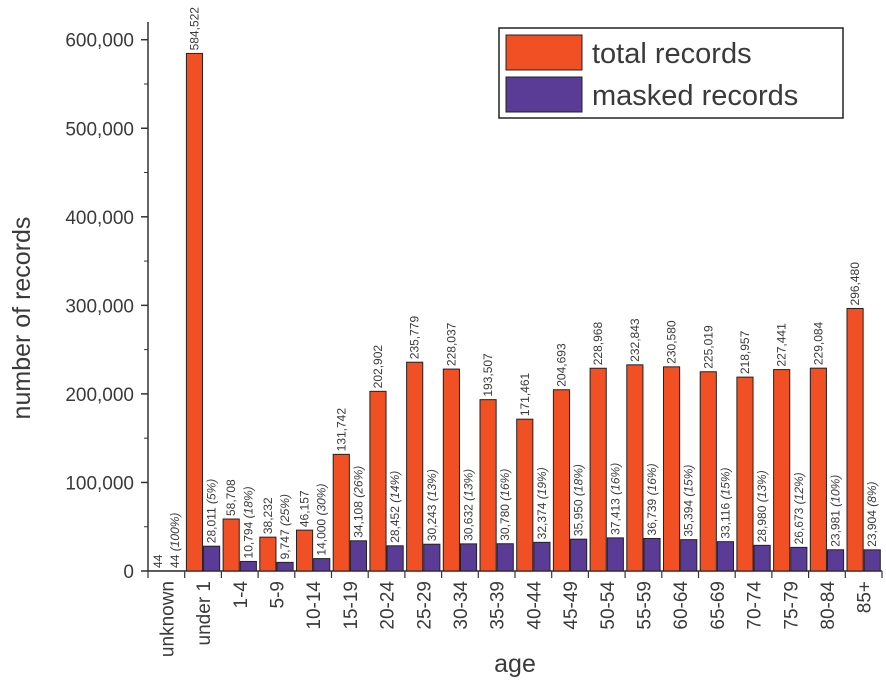 This screenshot has height=692, width=886. I want to click on bar-value-label-total: 38,232, so click(268, 515).